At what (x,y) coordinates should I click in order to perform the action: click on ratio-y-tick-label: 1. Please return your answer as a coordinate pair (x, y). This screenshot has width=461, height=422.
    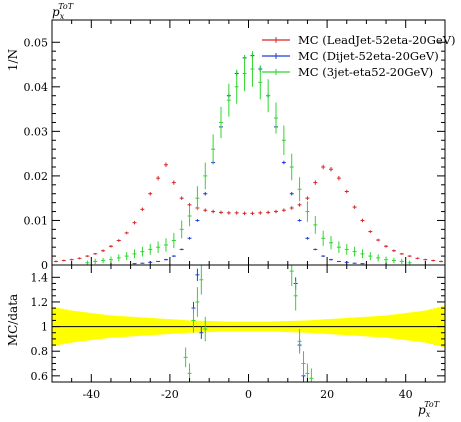
    Looking at the image, I should click on (44, 327).